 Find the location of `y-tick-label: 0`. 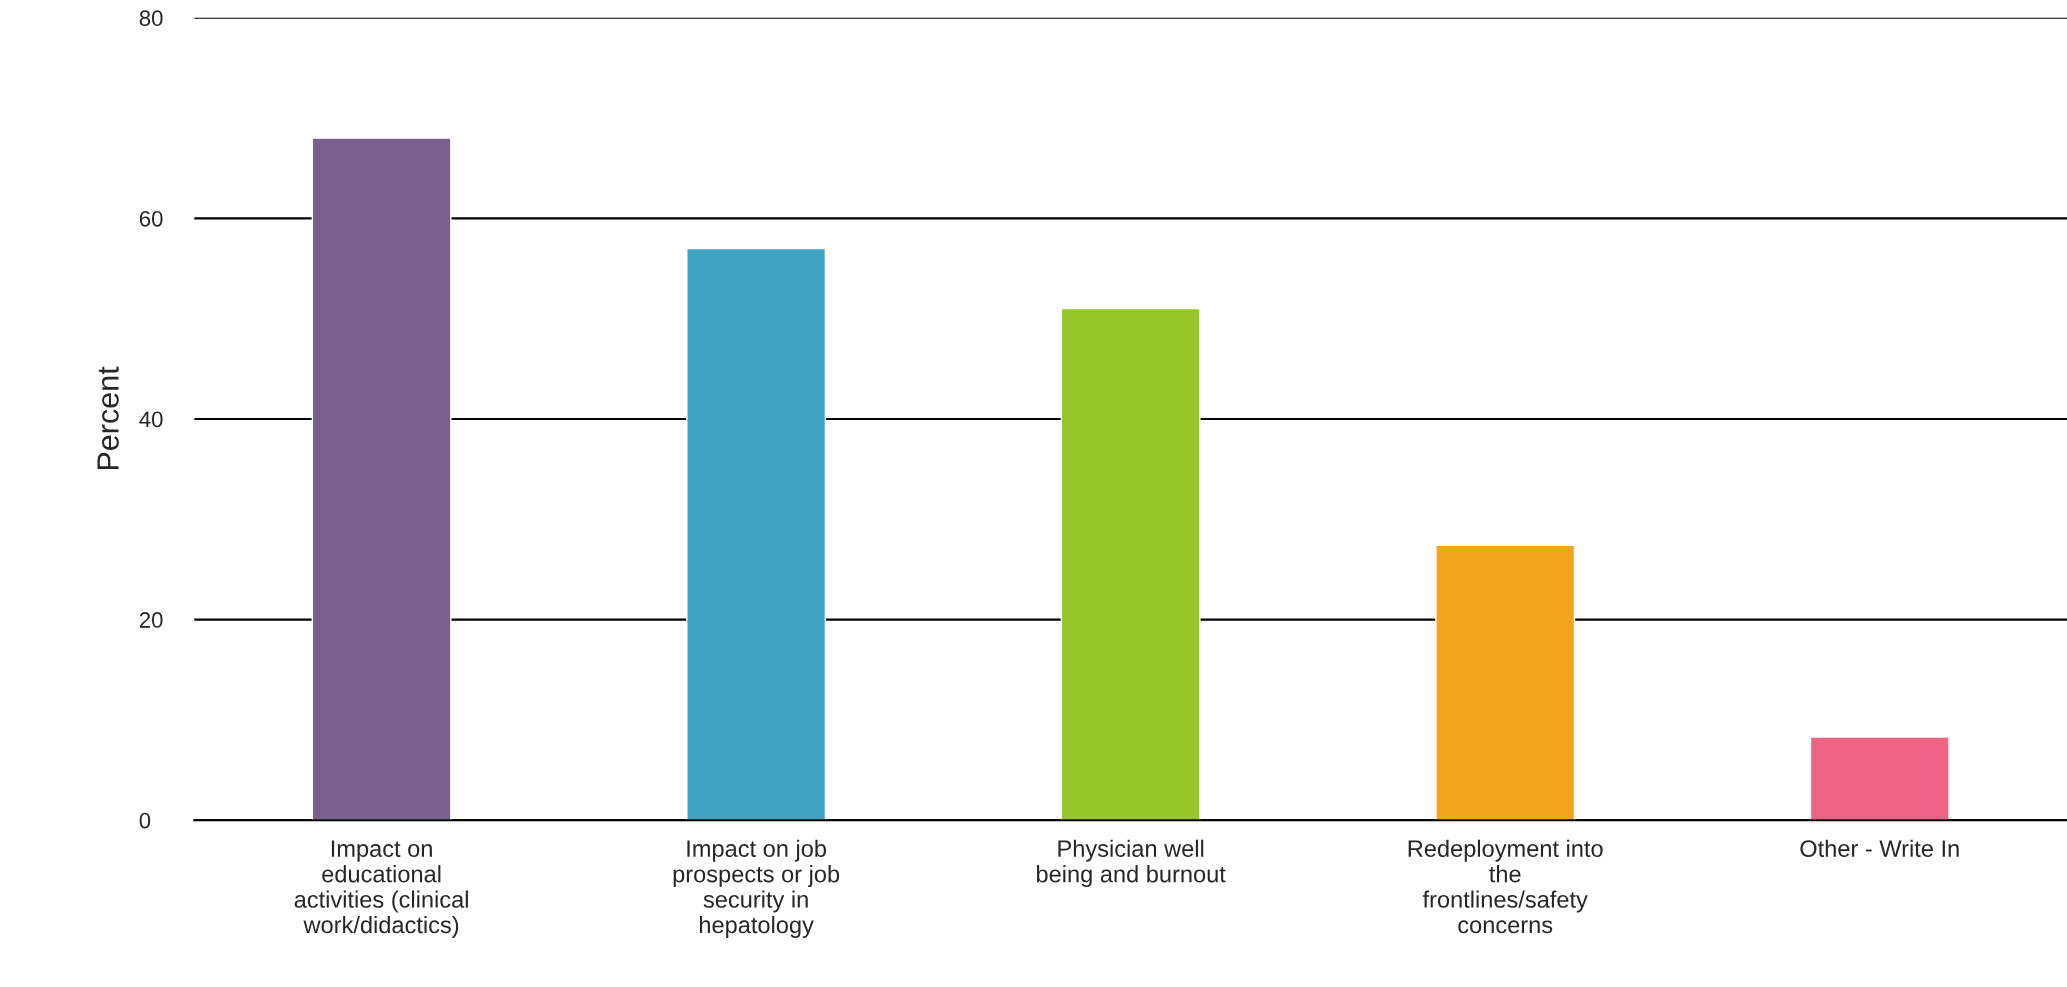

y-tick-label: 0 is located at coordinates (145, 820).